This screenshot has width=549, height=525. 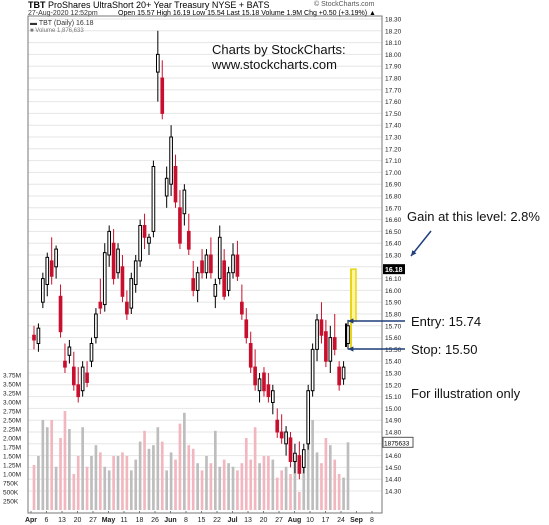 I want to click on price-tick-label: 15.90, so click(x=393, y=303).